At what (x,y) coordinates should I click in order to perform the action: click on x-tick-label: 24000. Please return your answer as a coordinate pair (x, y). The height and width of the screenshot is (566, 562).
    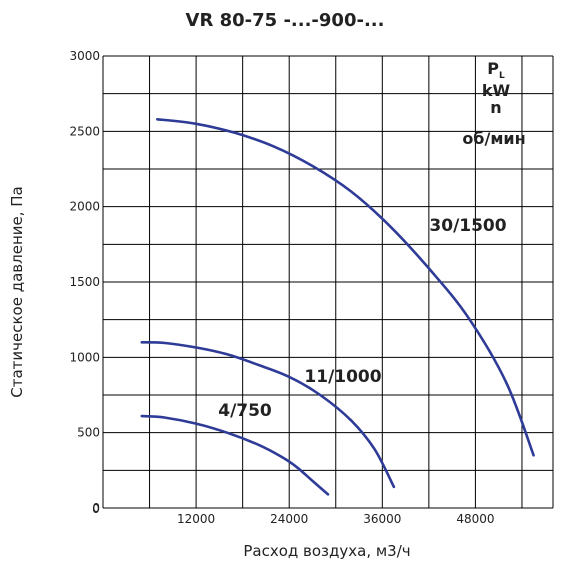
    Looking at the image, I should click on (289, 519).